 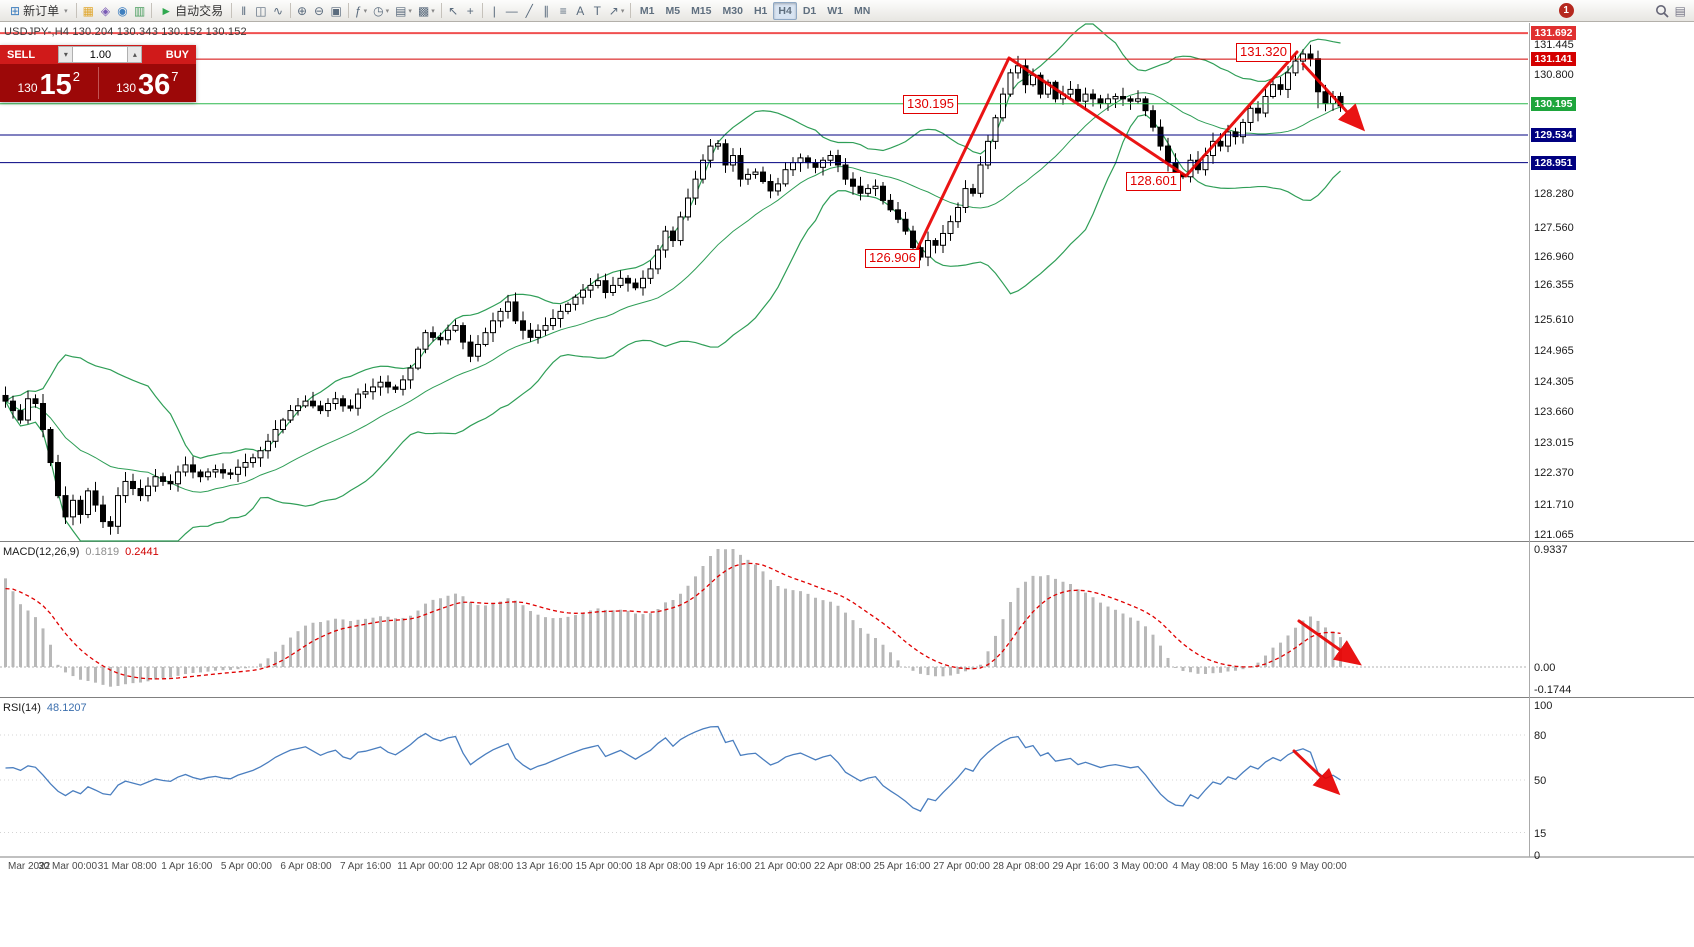 I want to click on volume-input, so click(x=100, y=54).